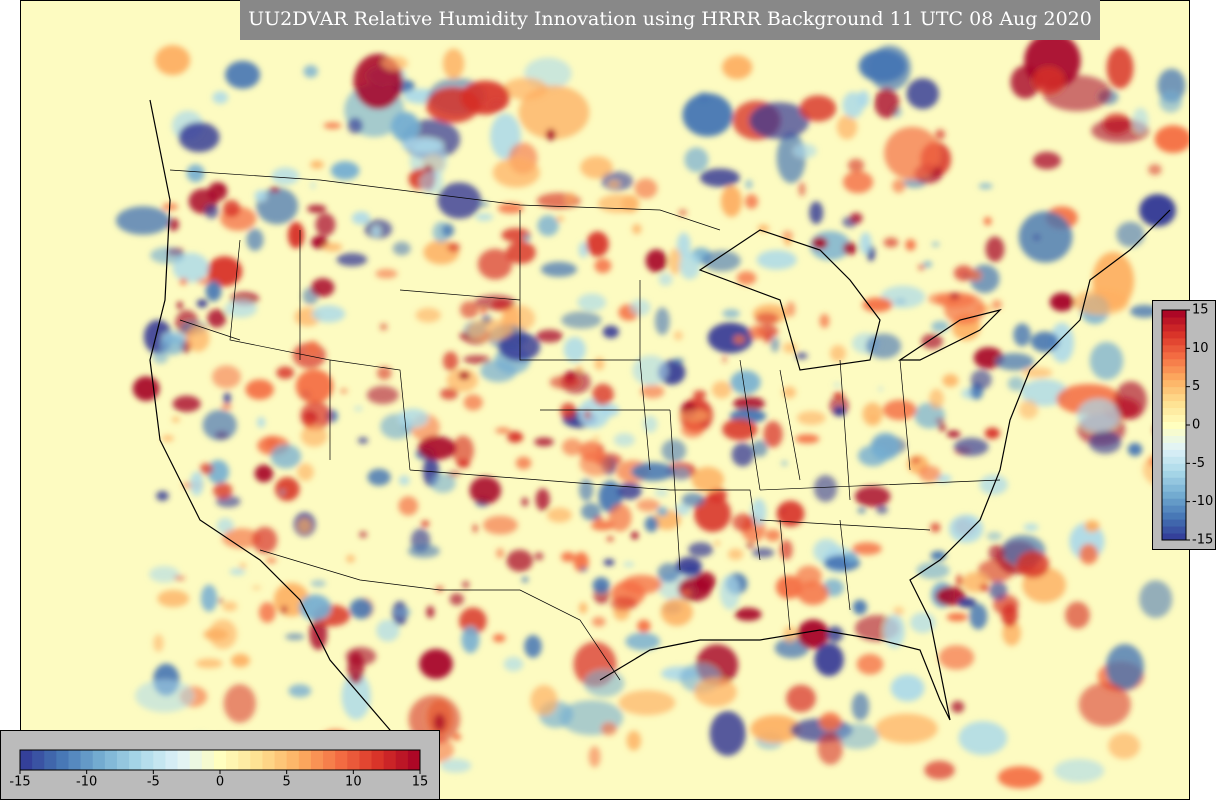  What do you see at coordinates (789, 300) in the screenshot?
I see `great-lakes` at bounding box center [789, 300].